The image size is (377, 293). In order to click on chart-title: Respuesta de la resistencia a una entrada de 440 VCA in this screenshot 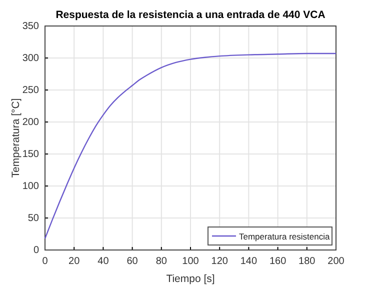, I will do `click(191, 15)`.